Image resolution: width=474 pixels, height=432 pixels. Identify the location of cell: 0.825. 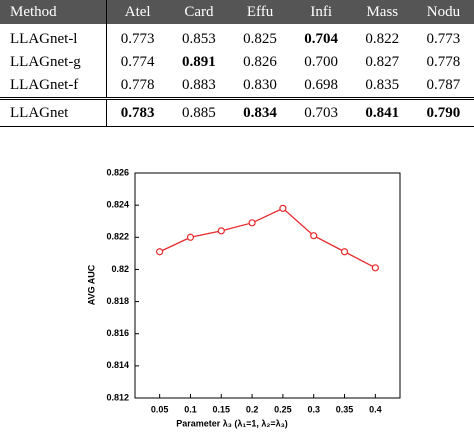
(260, 39).